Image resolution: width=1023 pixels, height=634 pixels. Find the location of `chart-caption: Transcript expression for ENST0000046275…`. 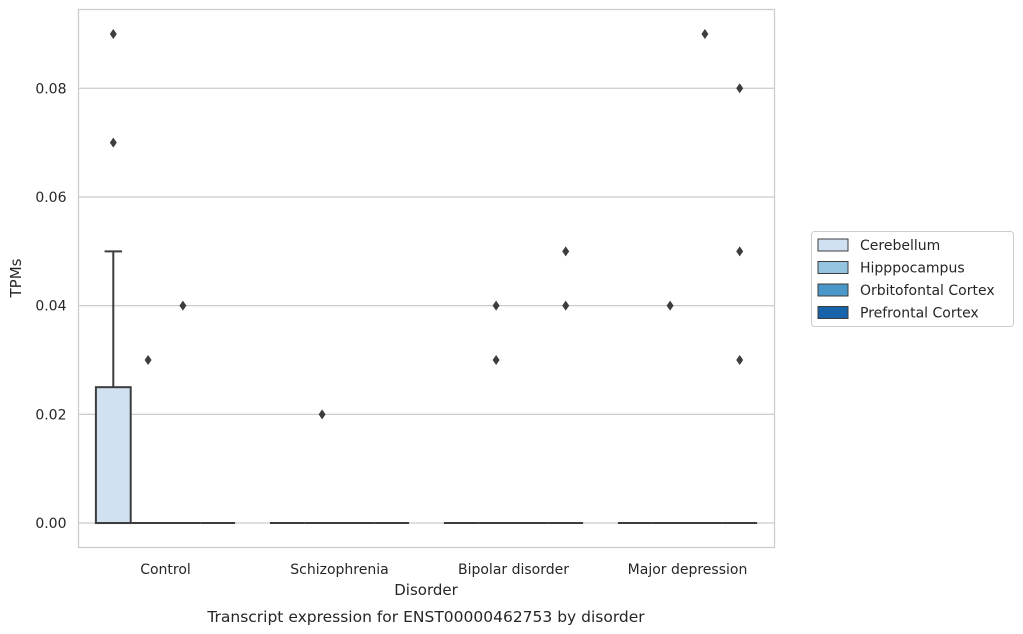

chart-caption: Transcript expression for ENST0000046275… is located at coordinates (425, 617).